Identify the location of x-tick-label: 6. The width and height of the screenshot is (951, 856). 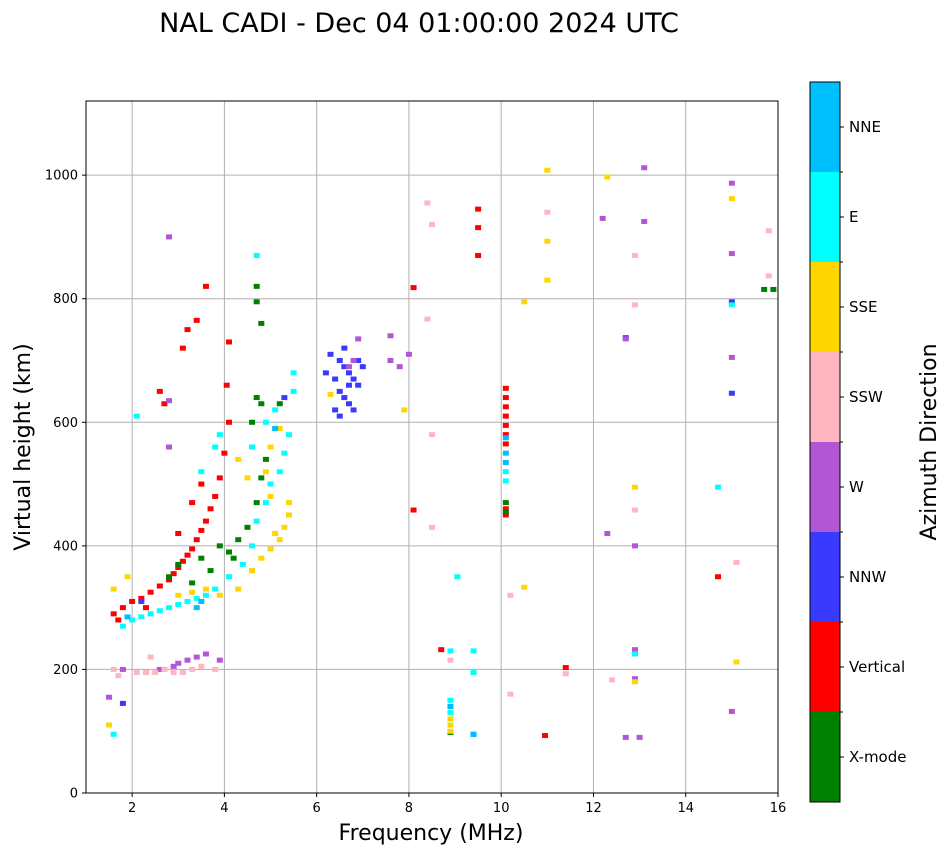
(317, 808).